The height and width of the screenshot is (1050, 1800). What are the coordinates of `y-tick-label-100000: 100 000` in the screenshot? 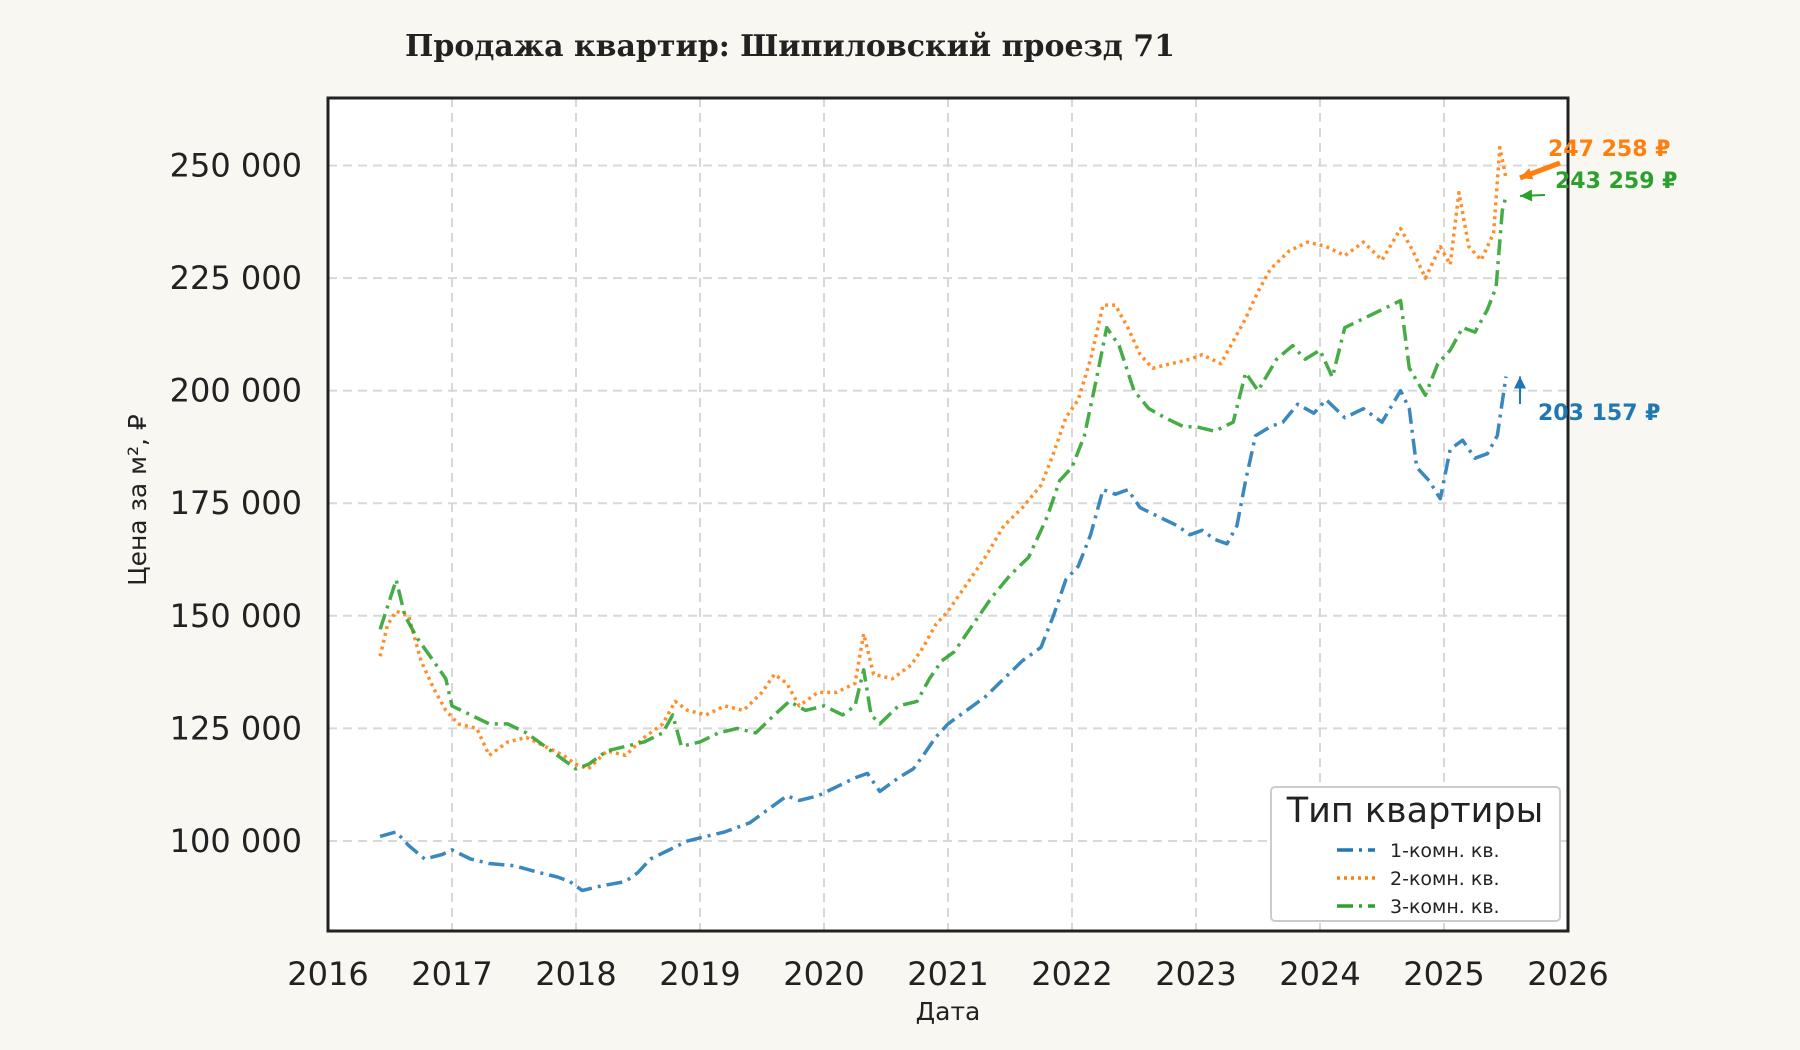 It's located at (236, 841).